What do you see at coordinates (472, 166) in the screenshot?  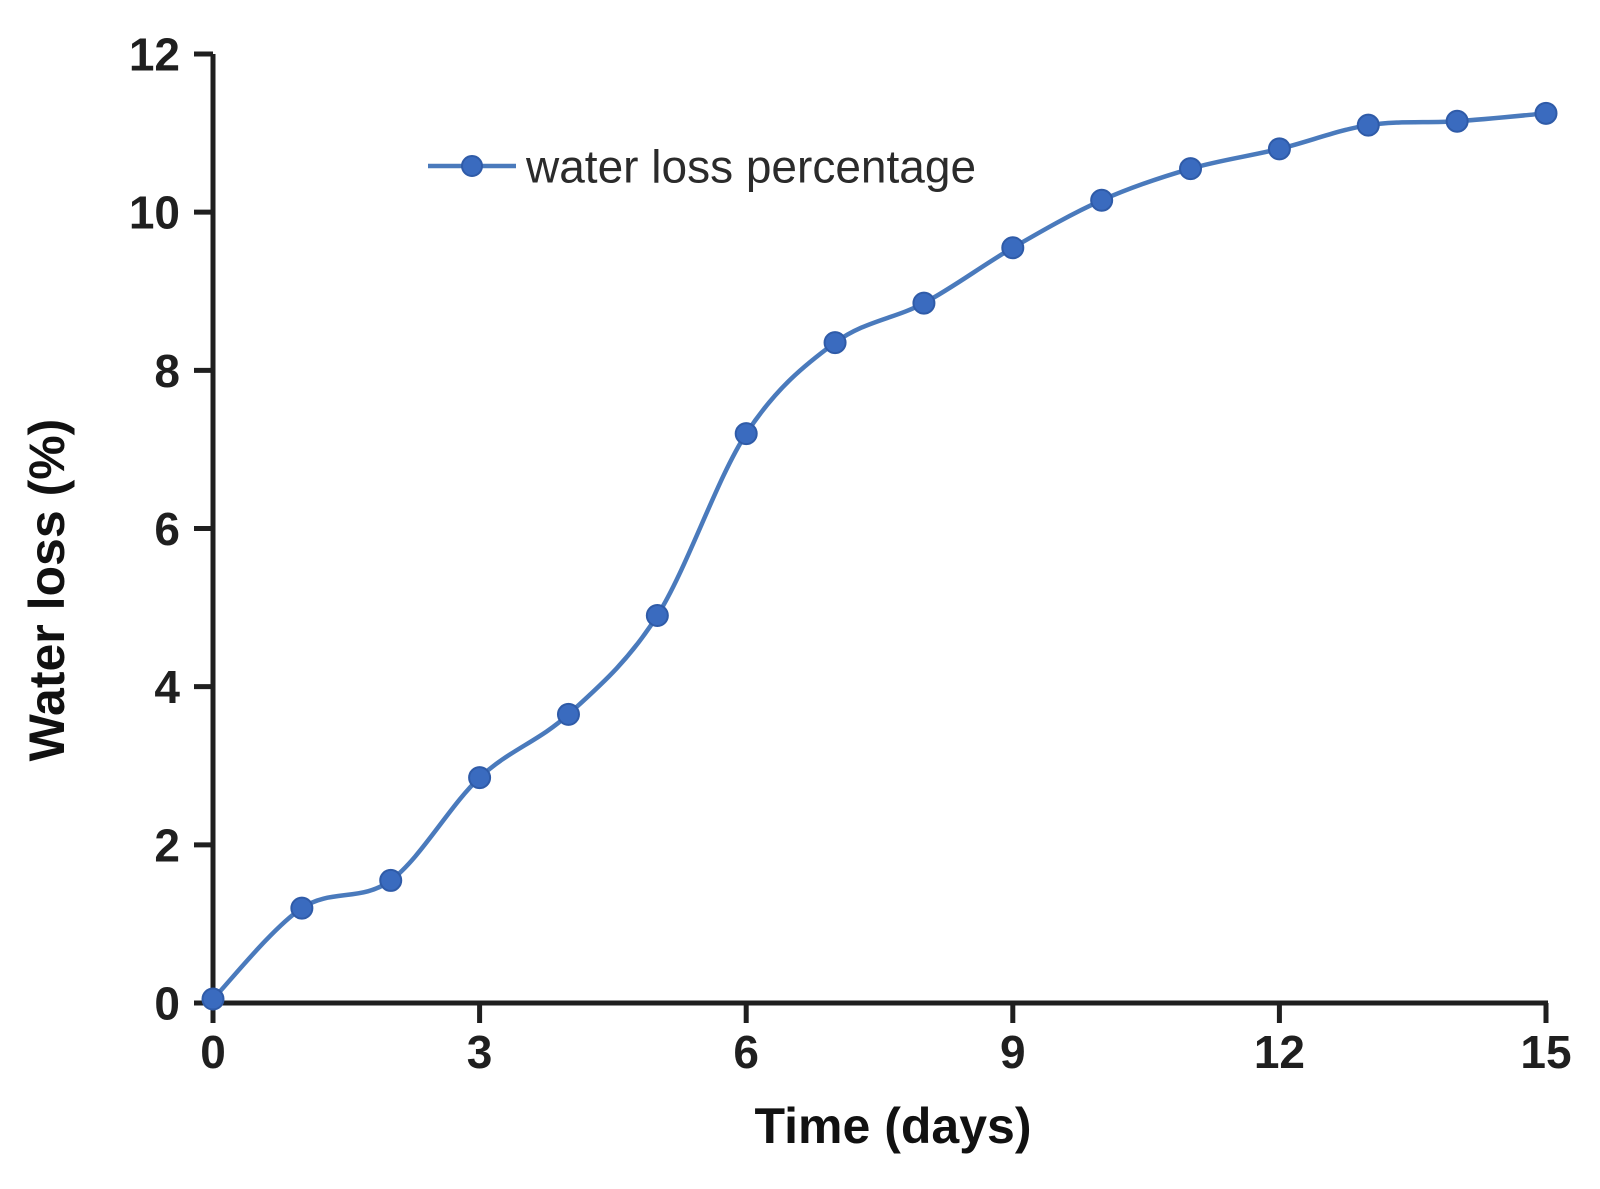 I see `legend-marker-icon` at bounding box center [472, 166].